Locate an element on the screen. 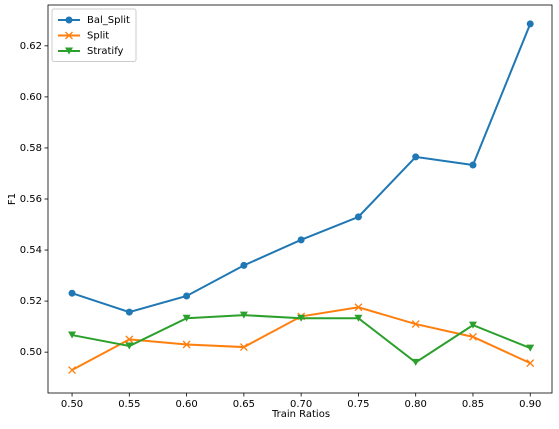 This screenshot has height=429, width=559. x-tick-label: 0.80 is located at coordinates (416, 404).